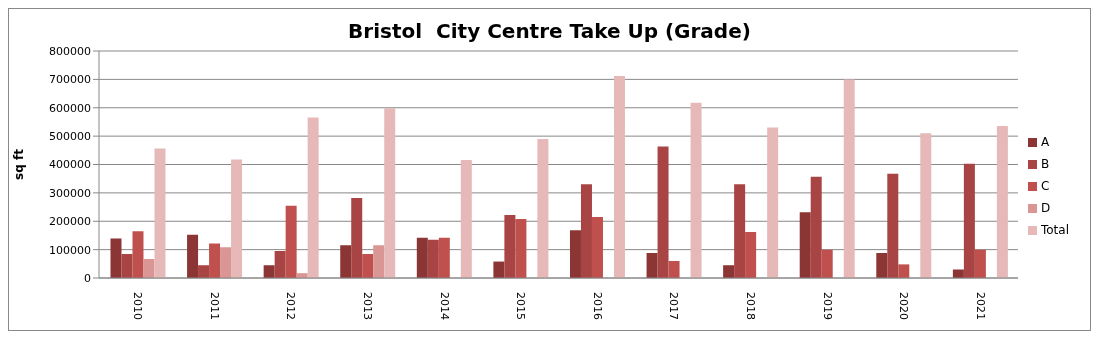 The height and width of the screenshot is (339, 1099). I want to click on y-tick-label: 600000, so click(70, 108).